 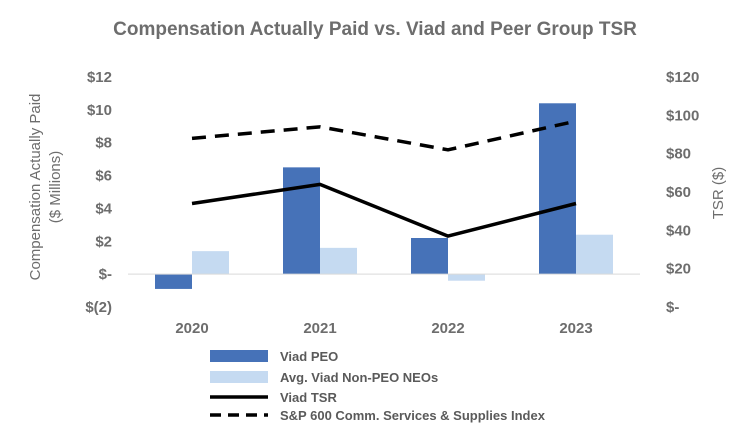 I want to click on right-axis-title: TSR ($), so click(x=718, y=193).